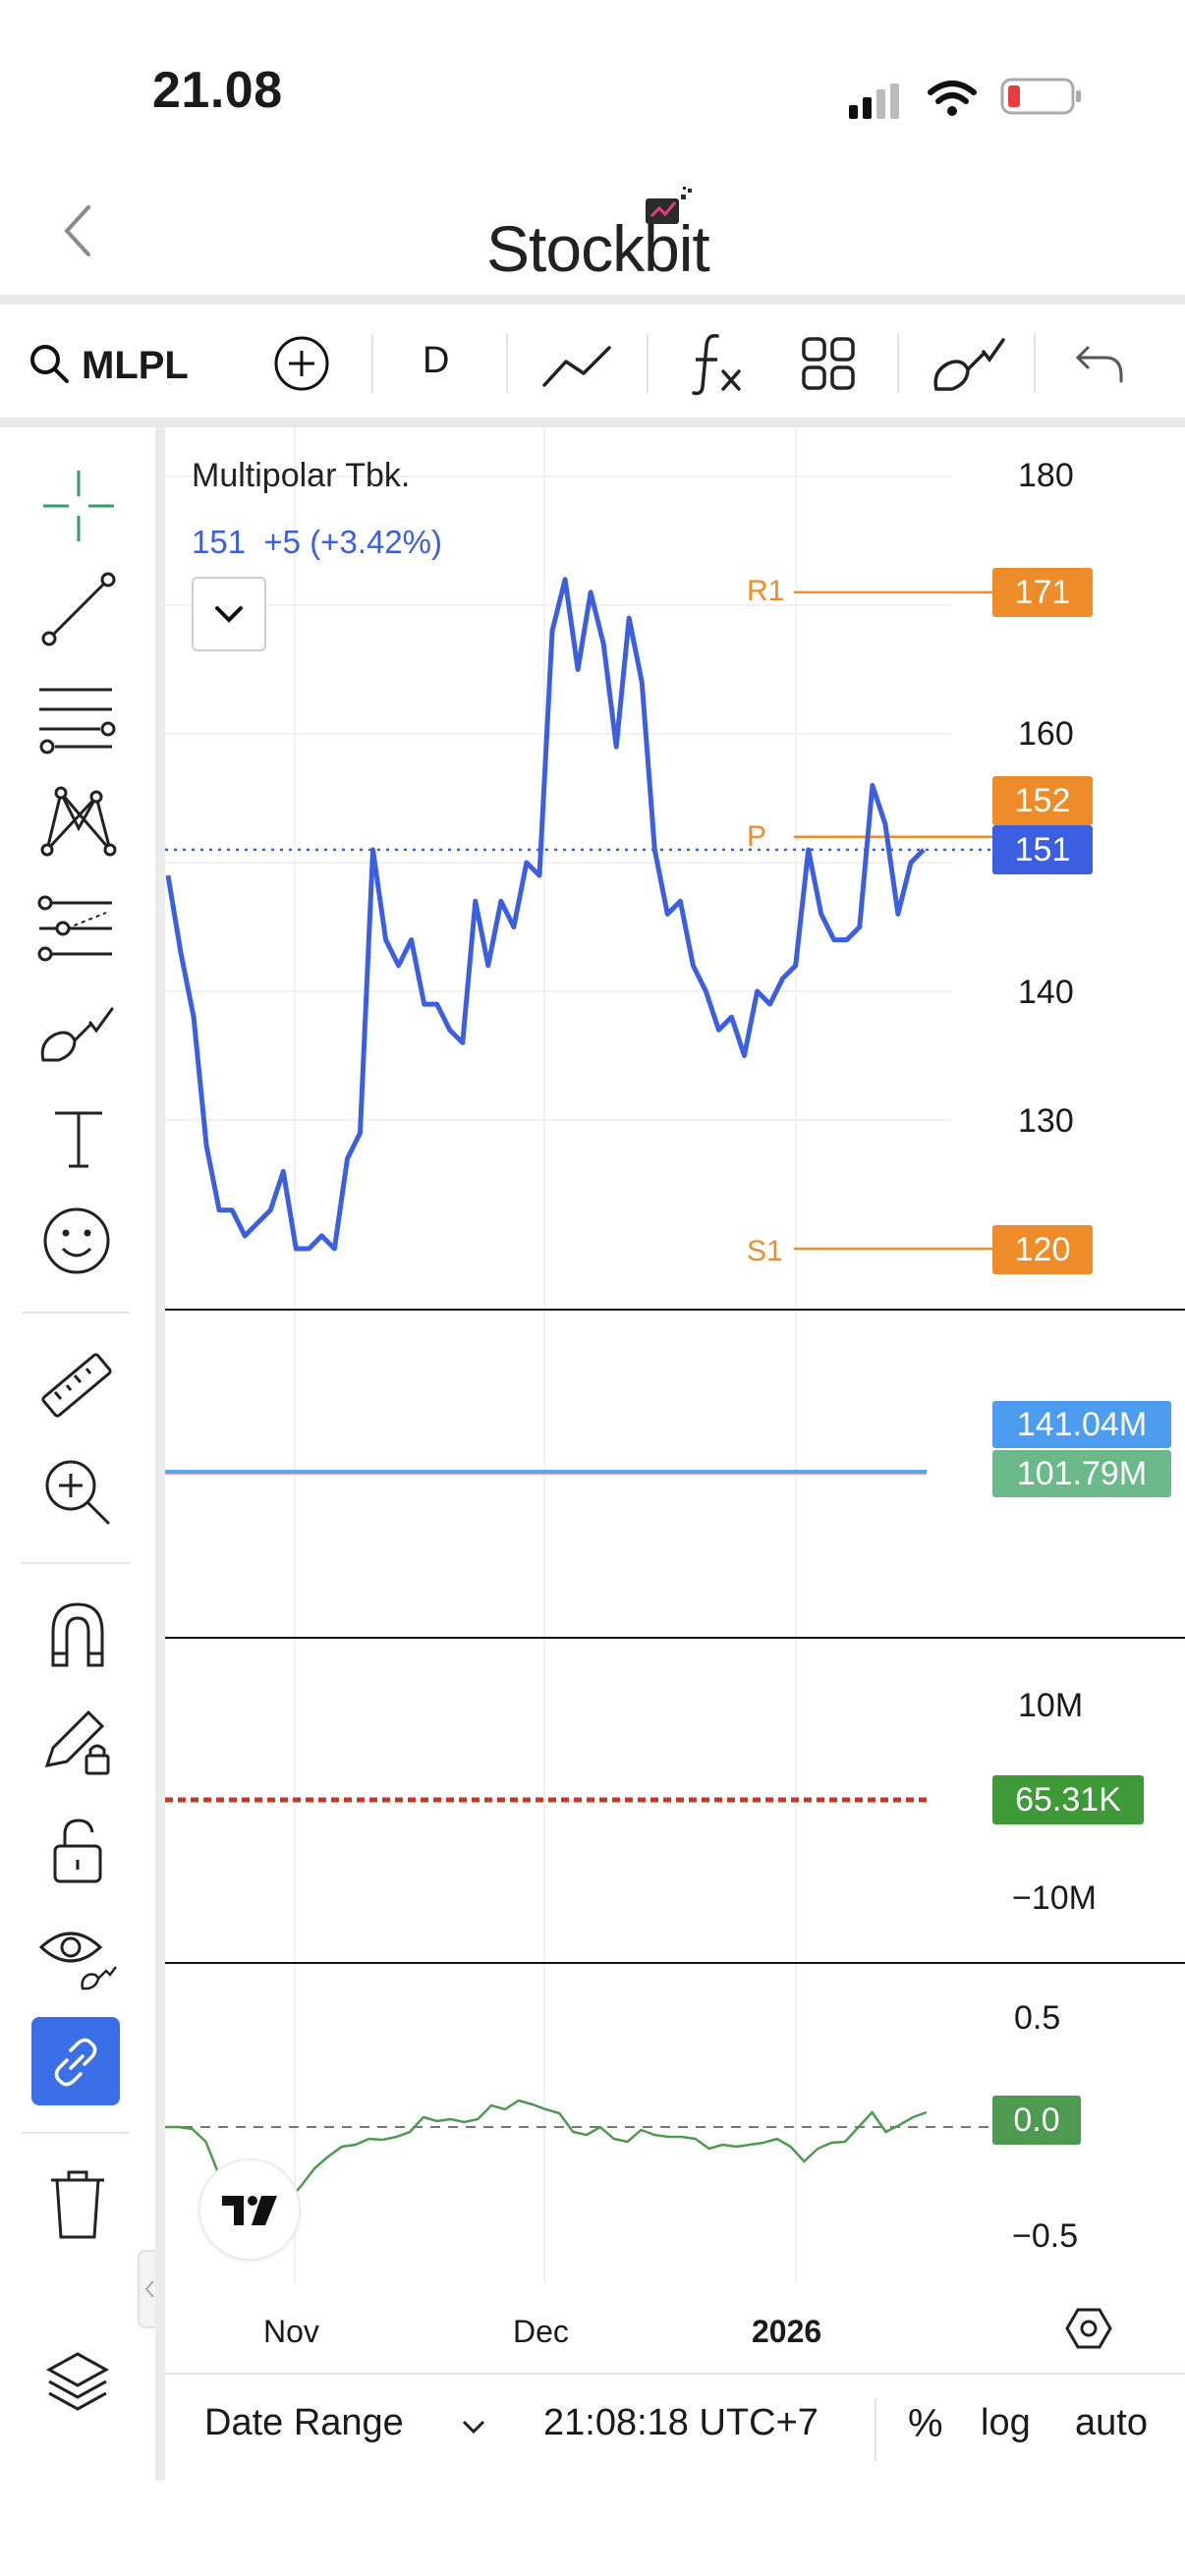 Image resolution: width=1185 pixels, height=2576 pixels. I want to click on pattern-tool, so click(78, 820).